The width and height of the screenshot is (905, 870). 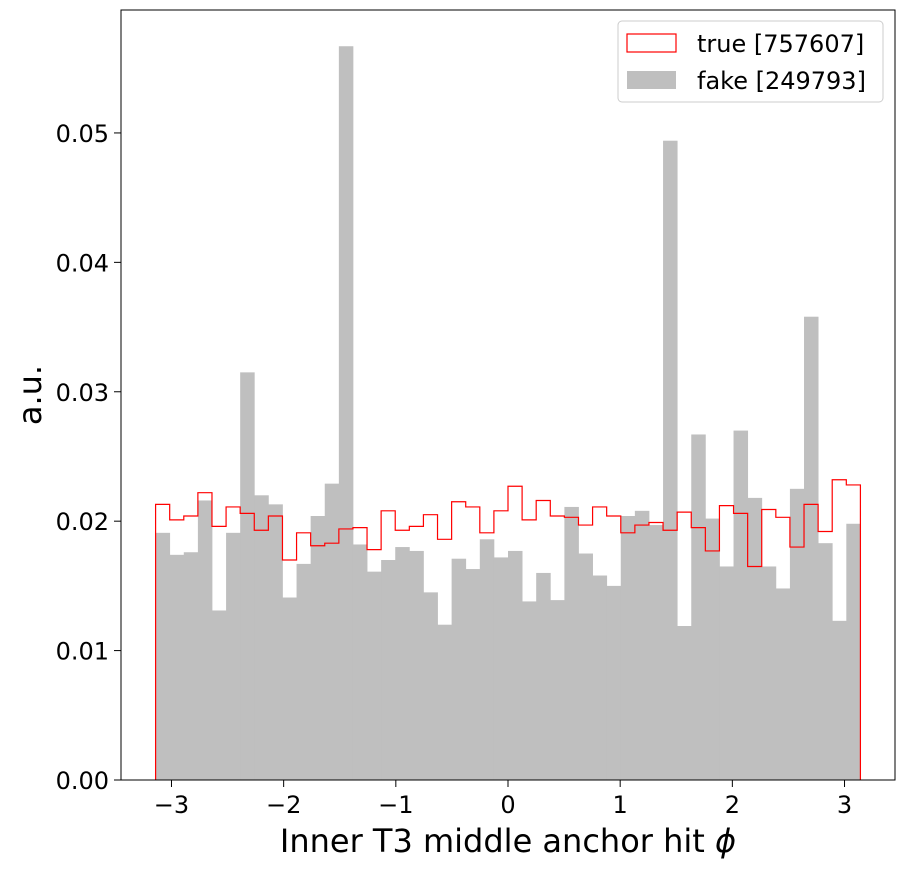 I want to click on legend-true-swatch, so click(x=651, y=43).